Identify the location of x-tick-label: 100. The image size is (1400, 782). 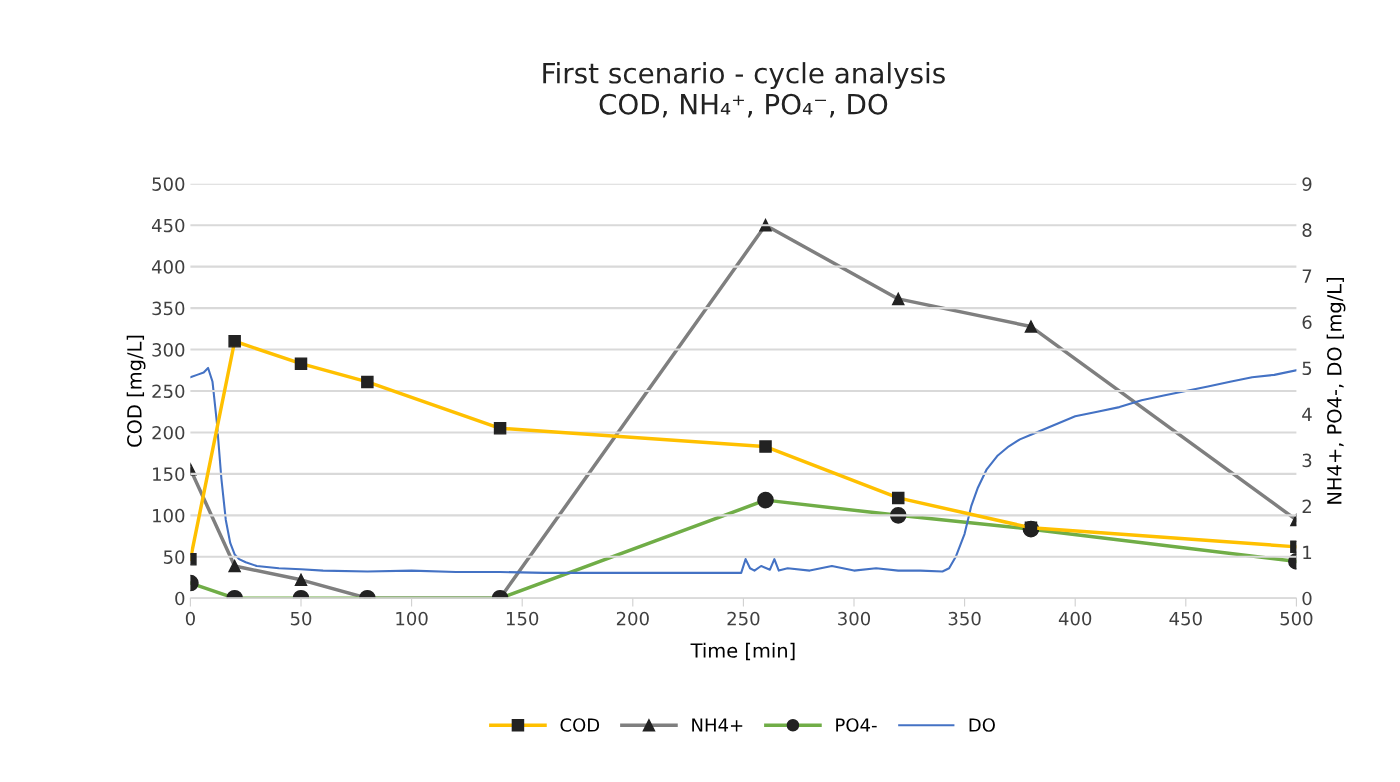
(412, 618).